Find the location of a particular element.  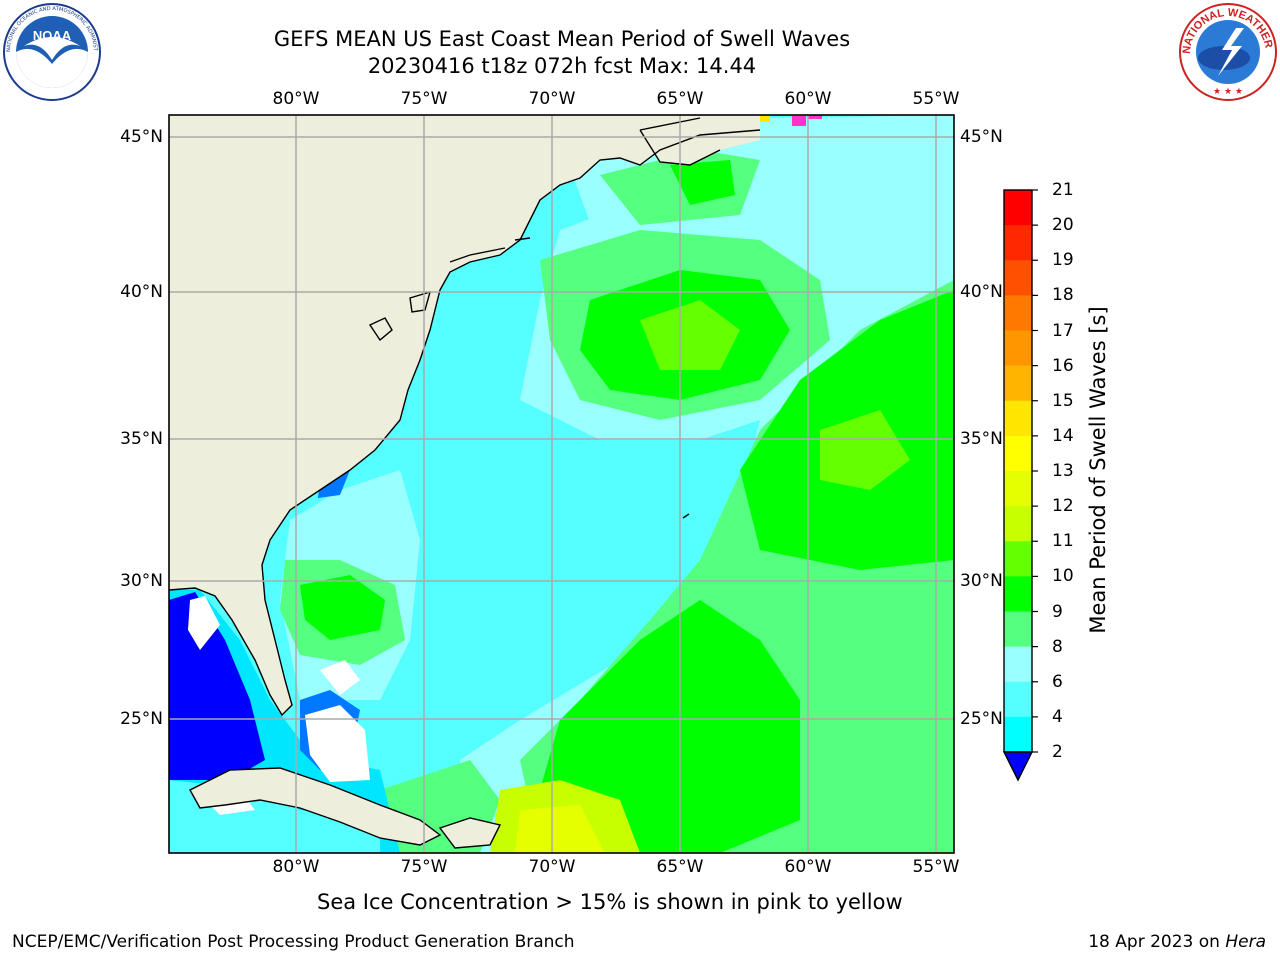

forecast-subtitle: 20230416 t18z 072h fcst Max: 14.44 is located at coordinates (562, 66).